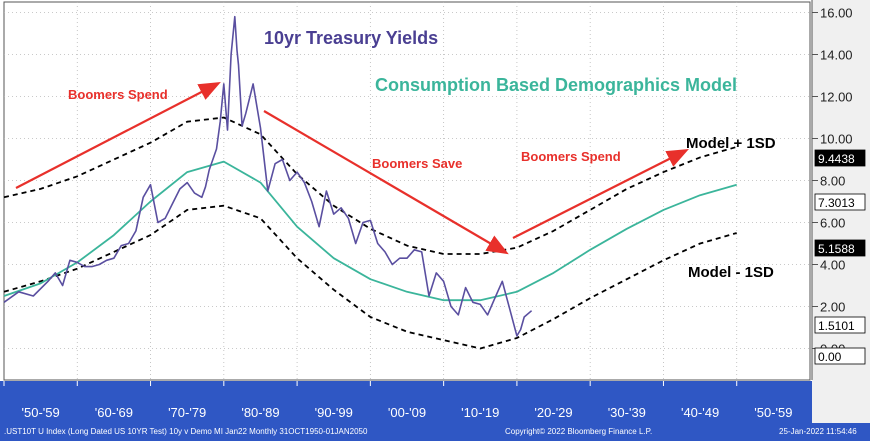 Image resolution: width=870 pixels, height=441 pixels. I want to click on x-tick-label: '10-'19, so click(480, 412).